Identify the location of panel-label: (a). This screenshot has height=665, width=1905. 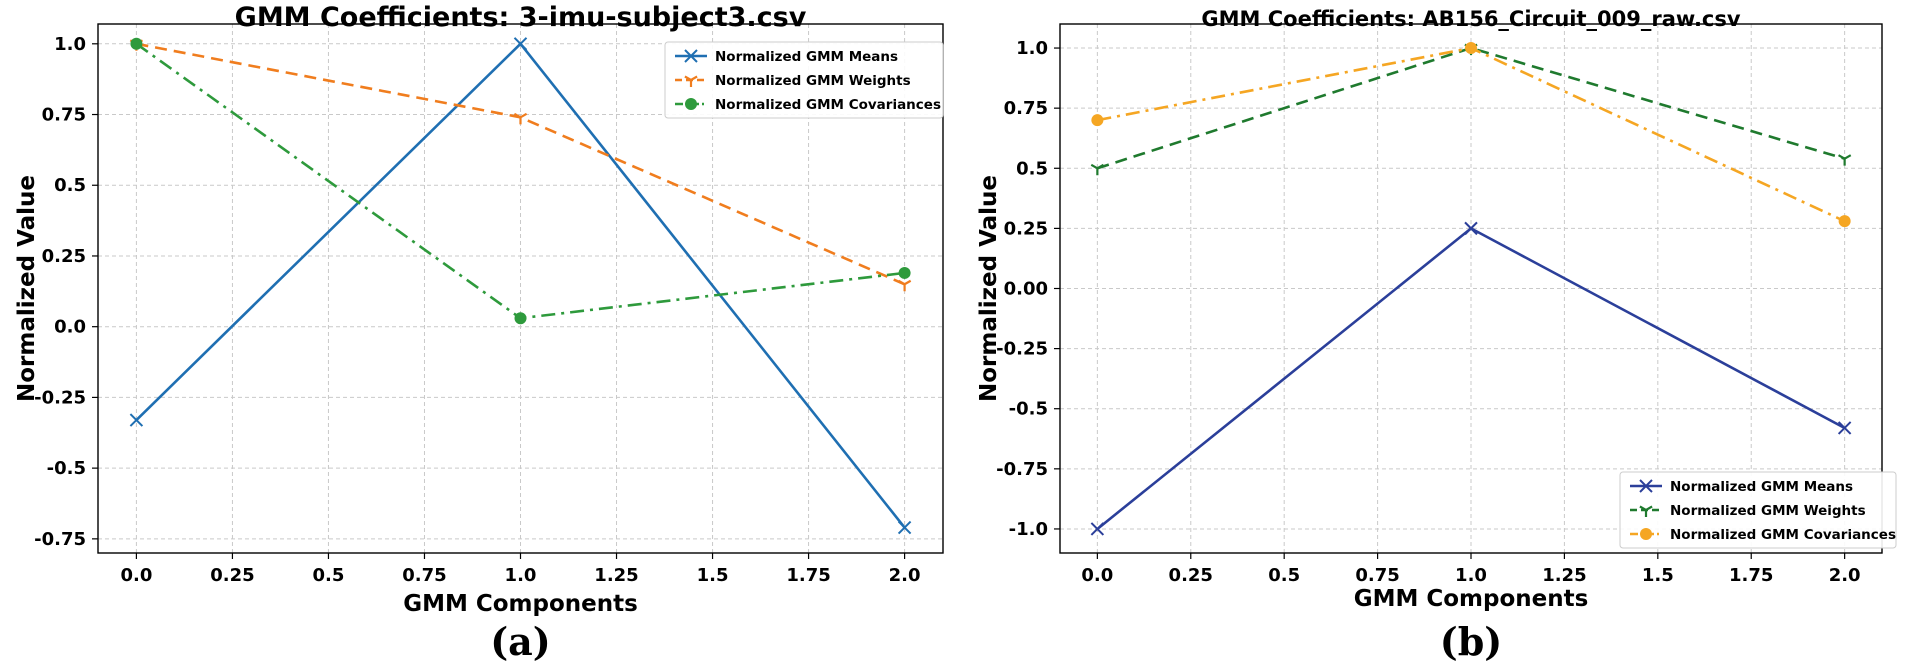
(520, 641).